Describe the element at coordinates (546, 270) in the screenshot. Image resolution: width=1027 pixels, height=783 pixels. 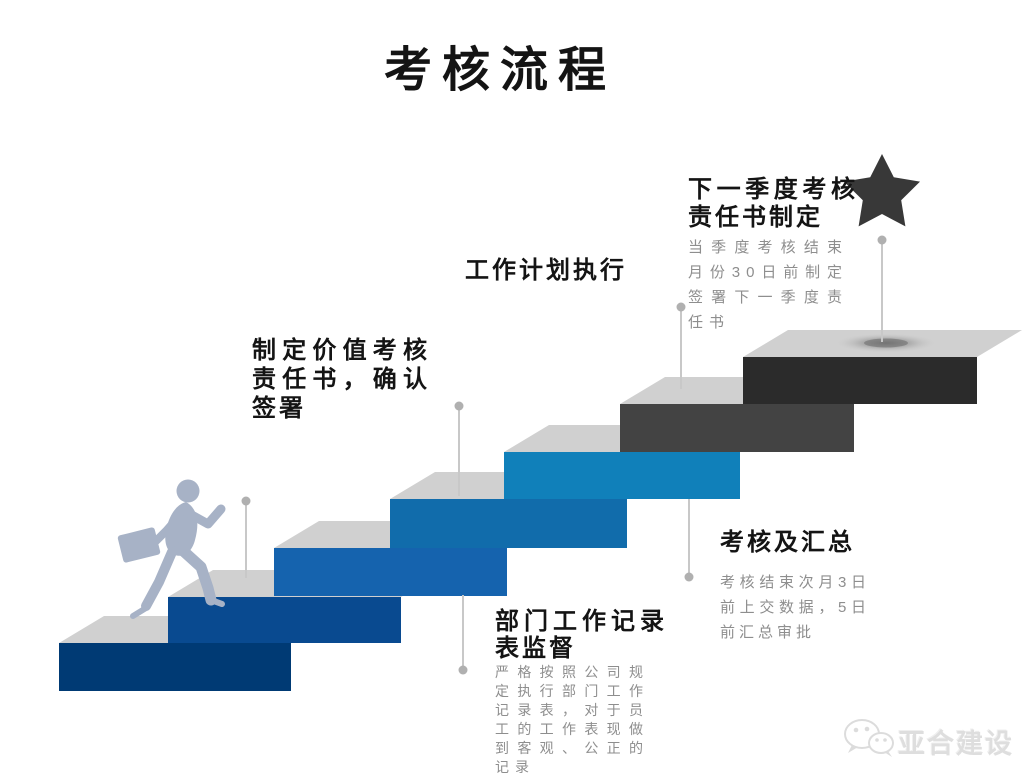
I see `label-step4-heading: 工作计划执行` at that location.